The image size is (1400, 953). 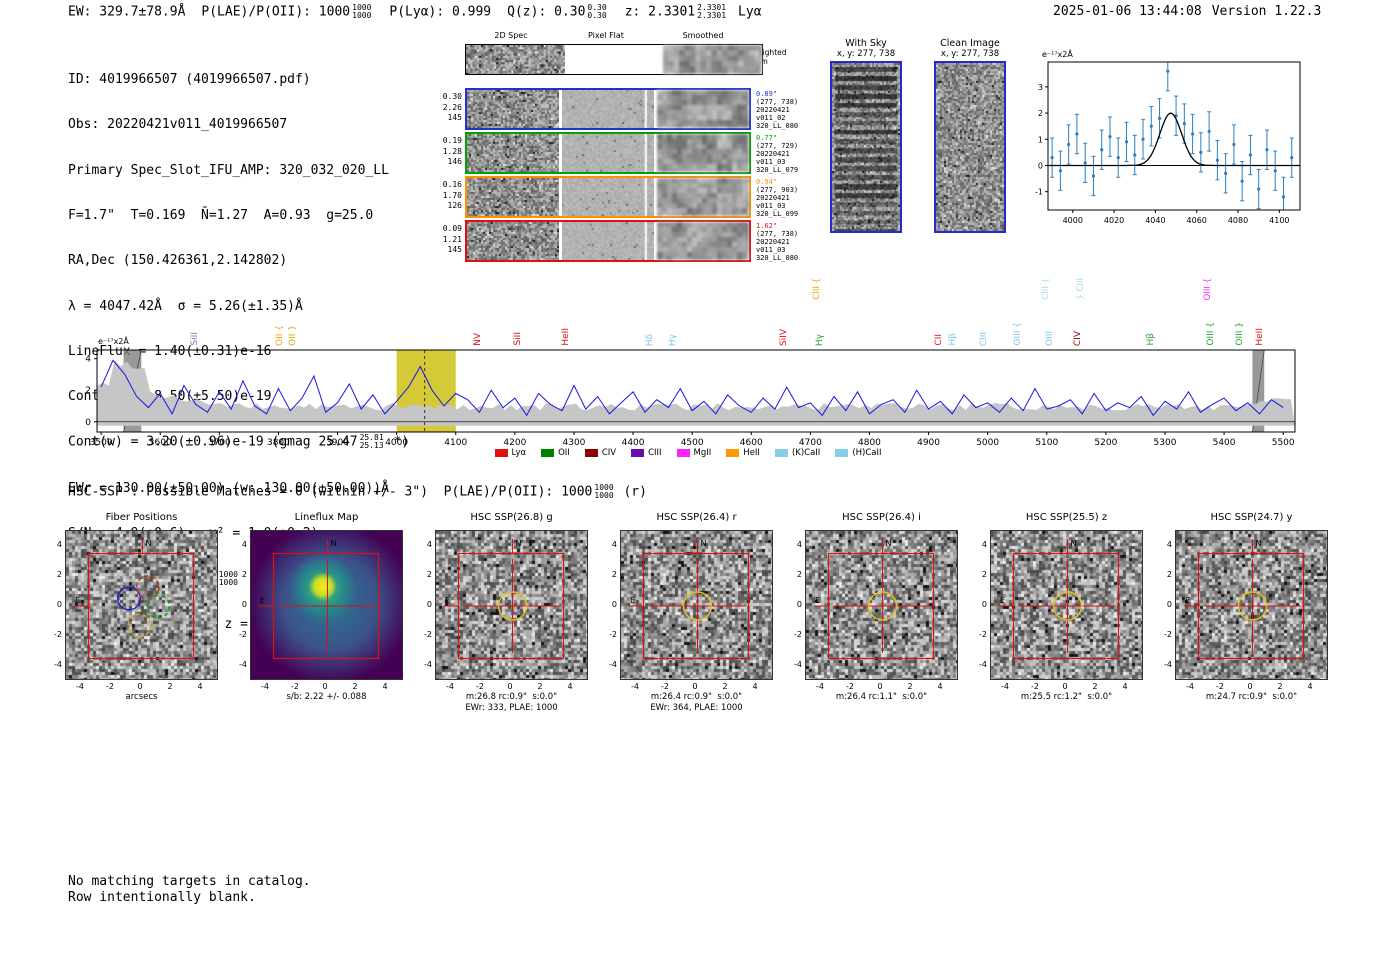 I want to click on emission-line-label: HeII, so click(x=1260, y=337).